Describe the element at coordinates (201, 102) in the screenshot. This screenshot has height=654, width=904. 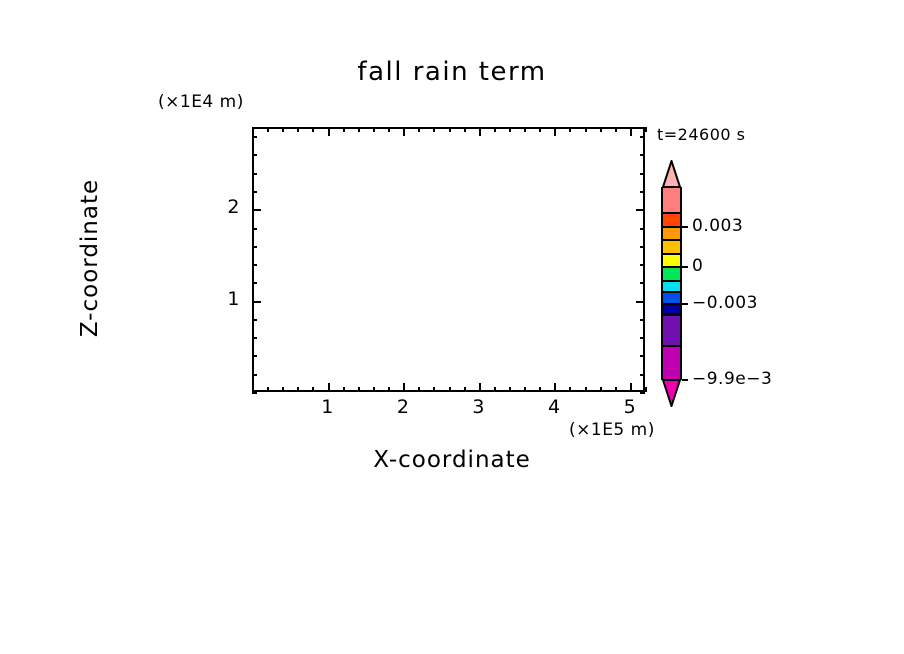
I see `y-axis-units-label: (×1E4 m)` at that location.